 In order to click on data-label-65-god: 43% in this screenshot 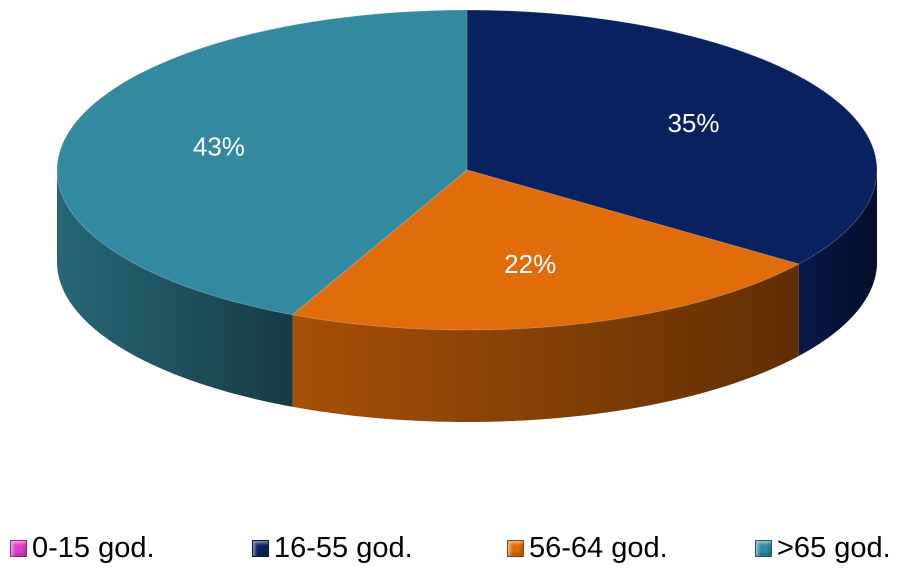, I will do `click(219, 146)`.